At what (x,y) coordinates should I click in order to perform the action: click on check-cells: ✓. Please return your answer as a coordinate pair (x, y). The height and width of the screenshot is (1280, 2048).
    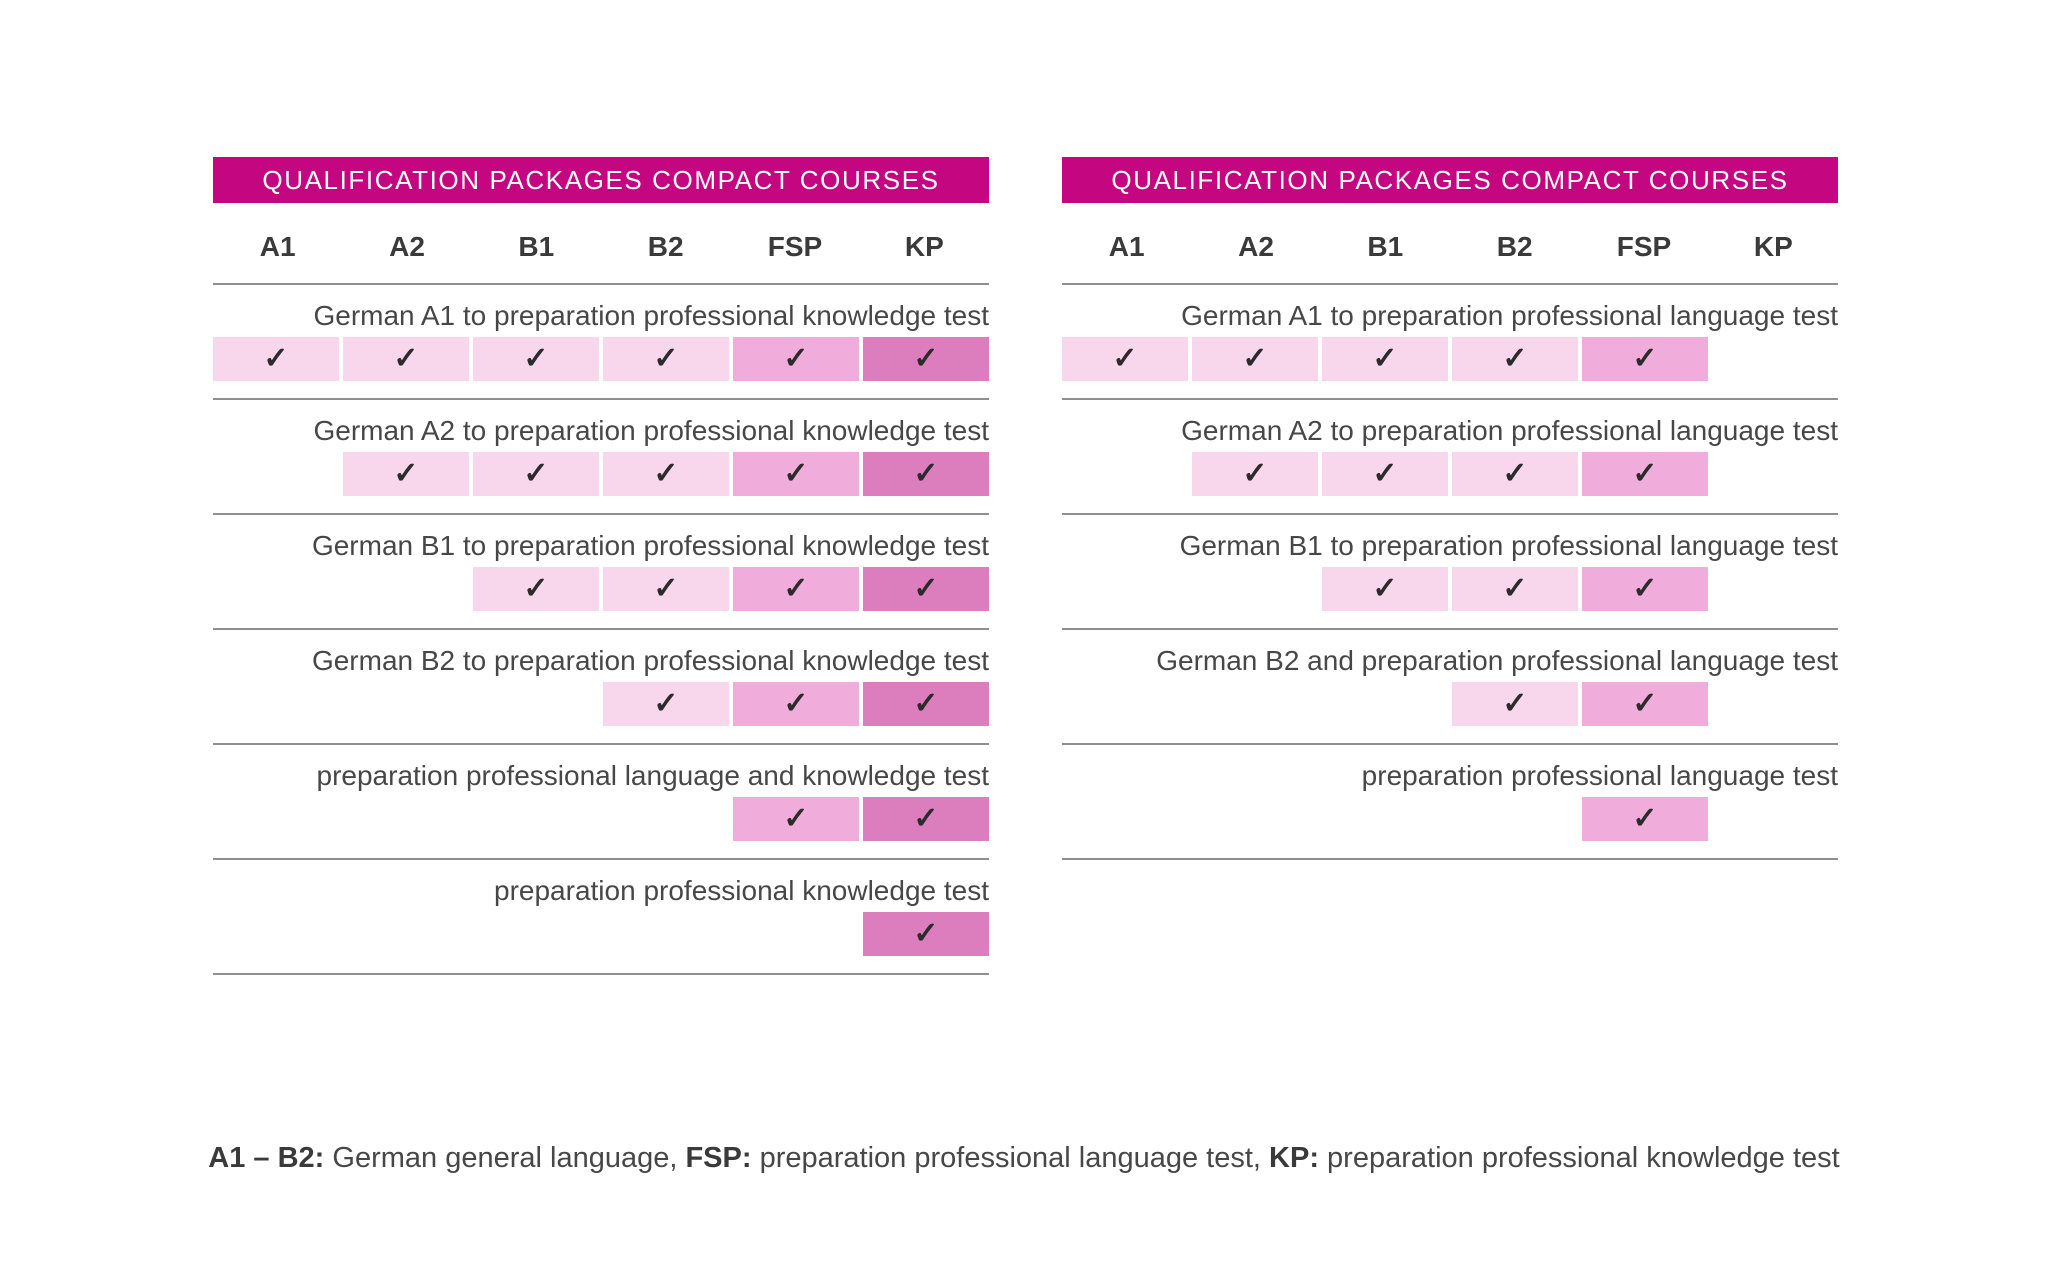
    Looking at the image, I should click on (1450, 819).